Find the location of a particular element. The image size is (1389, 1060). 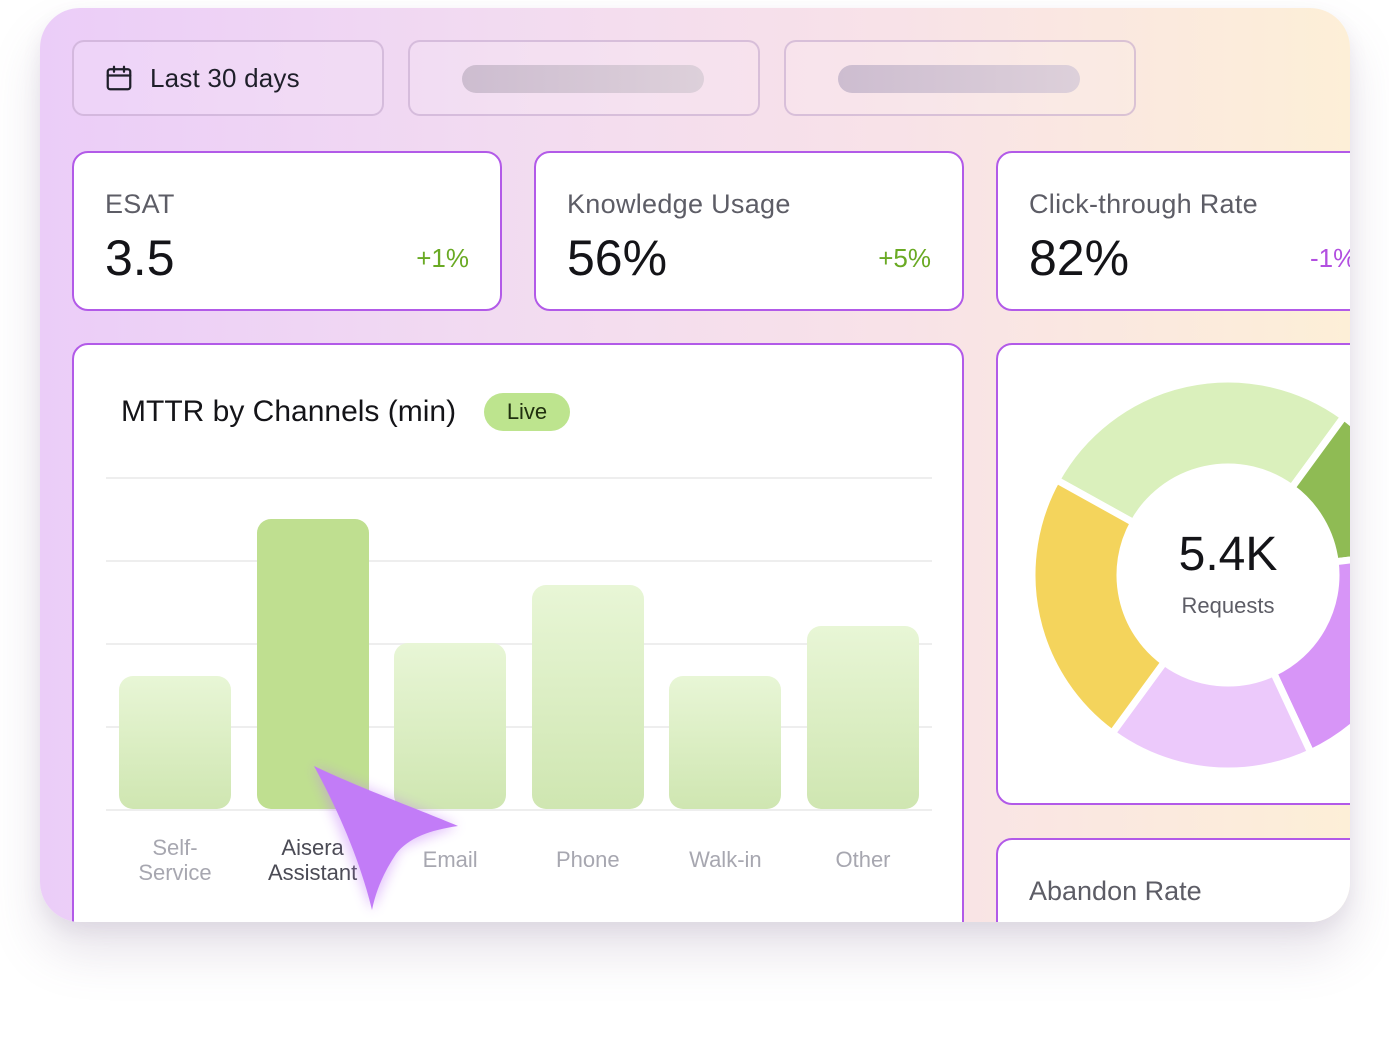

kpi-value: 82% is located at coordinates (1079, 258).